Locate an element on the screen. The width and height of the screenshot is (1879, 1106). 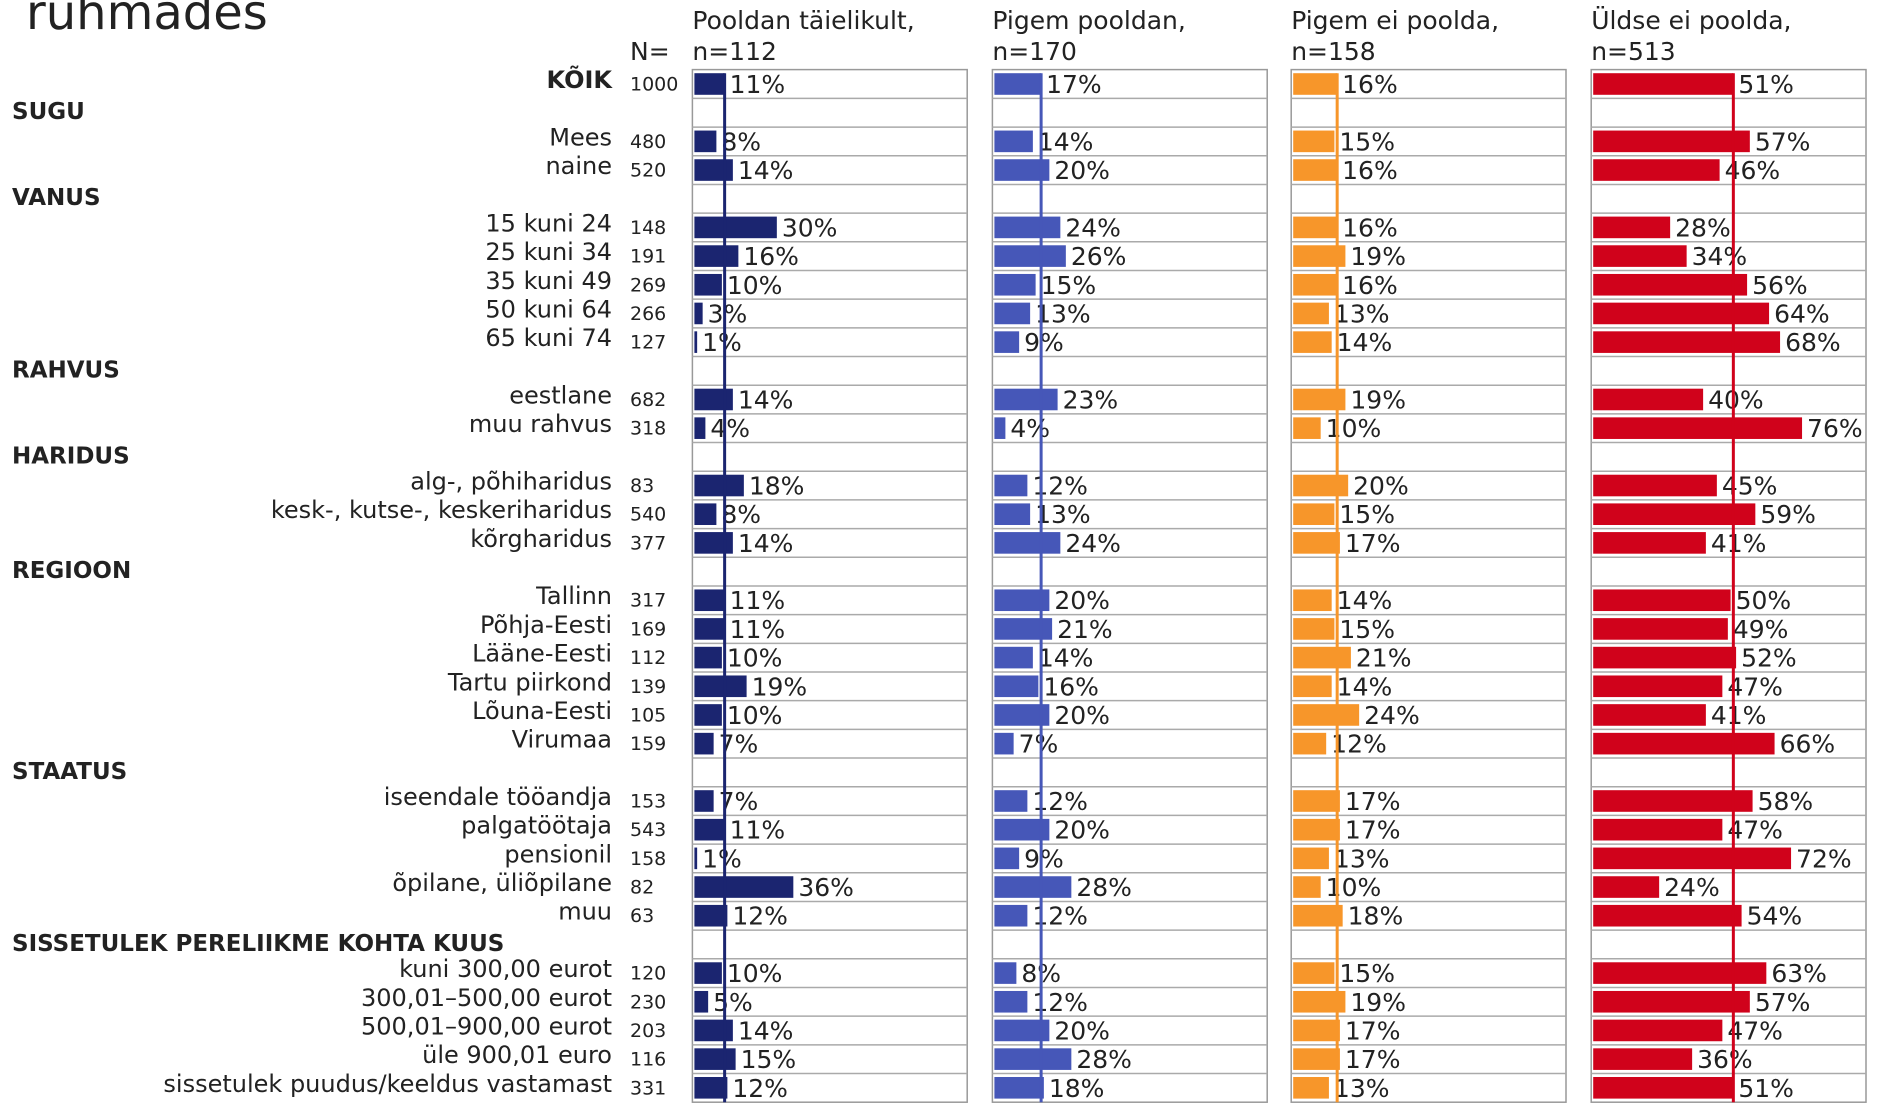
value-label: 26% is located at coordinates (1099, 256).